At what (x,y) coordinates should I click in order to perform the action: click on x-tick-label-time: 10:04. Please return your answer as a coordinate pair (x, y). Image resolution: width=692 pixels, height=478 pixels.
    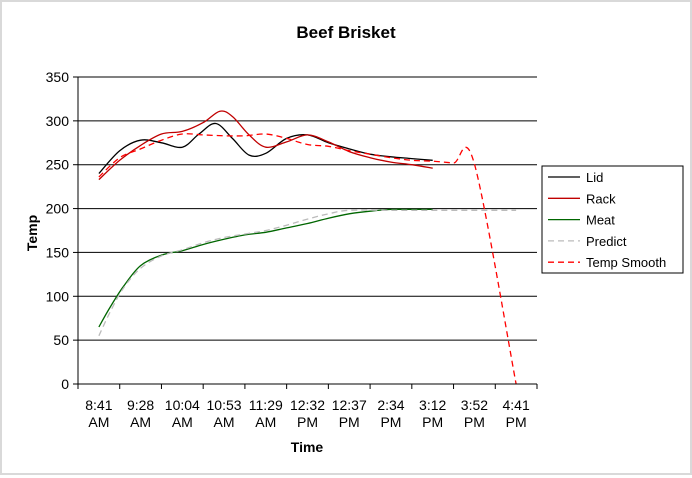
    Looking at the image, I should click on (182, 405).